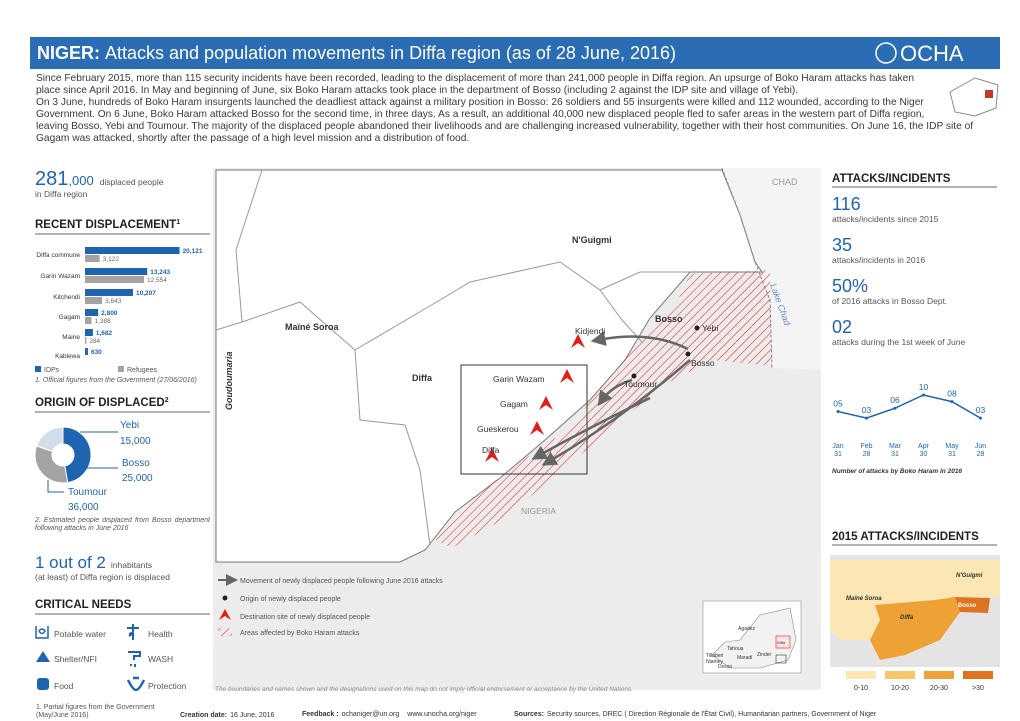 The height and width of the screenshot is (721, 1020). What do you see at coordinates (491, 450) in the screenshot?
I see `place: Diffa` at bounding box center [491, 450].